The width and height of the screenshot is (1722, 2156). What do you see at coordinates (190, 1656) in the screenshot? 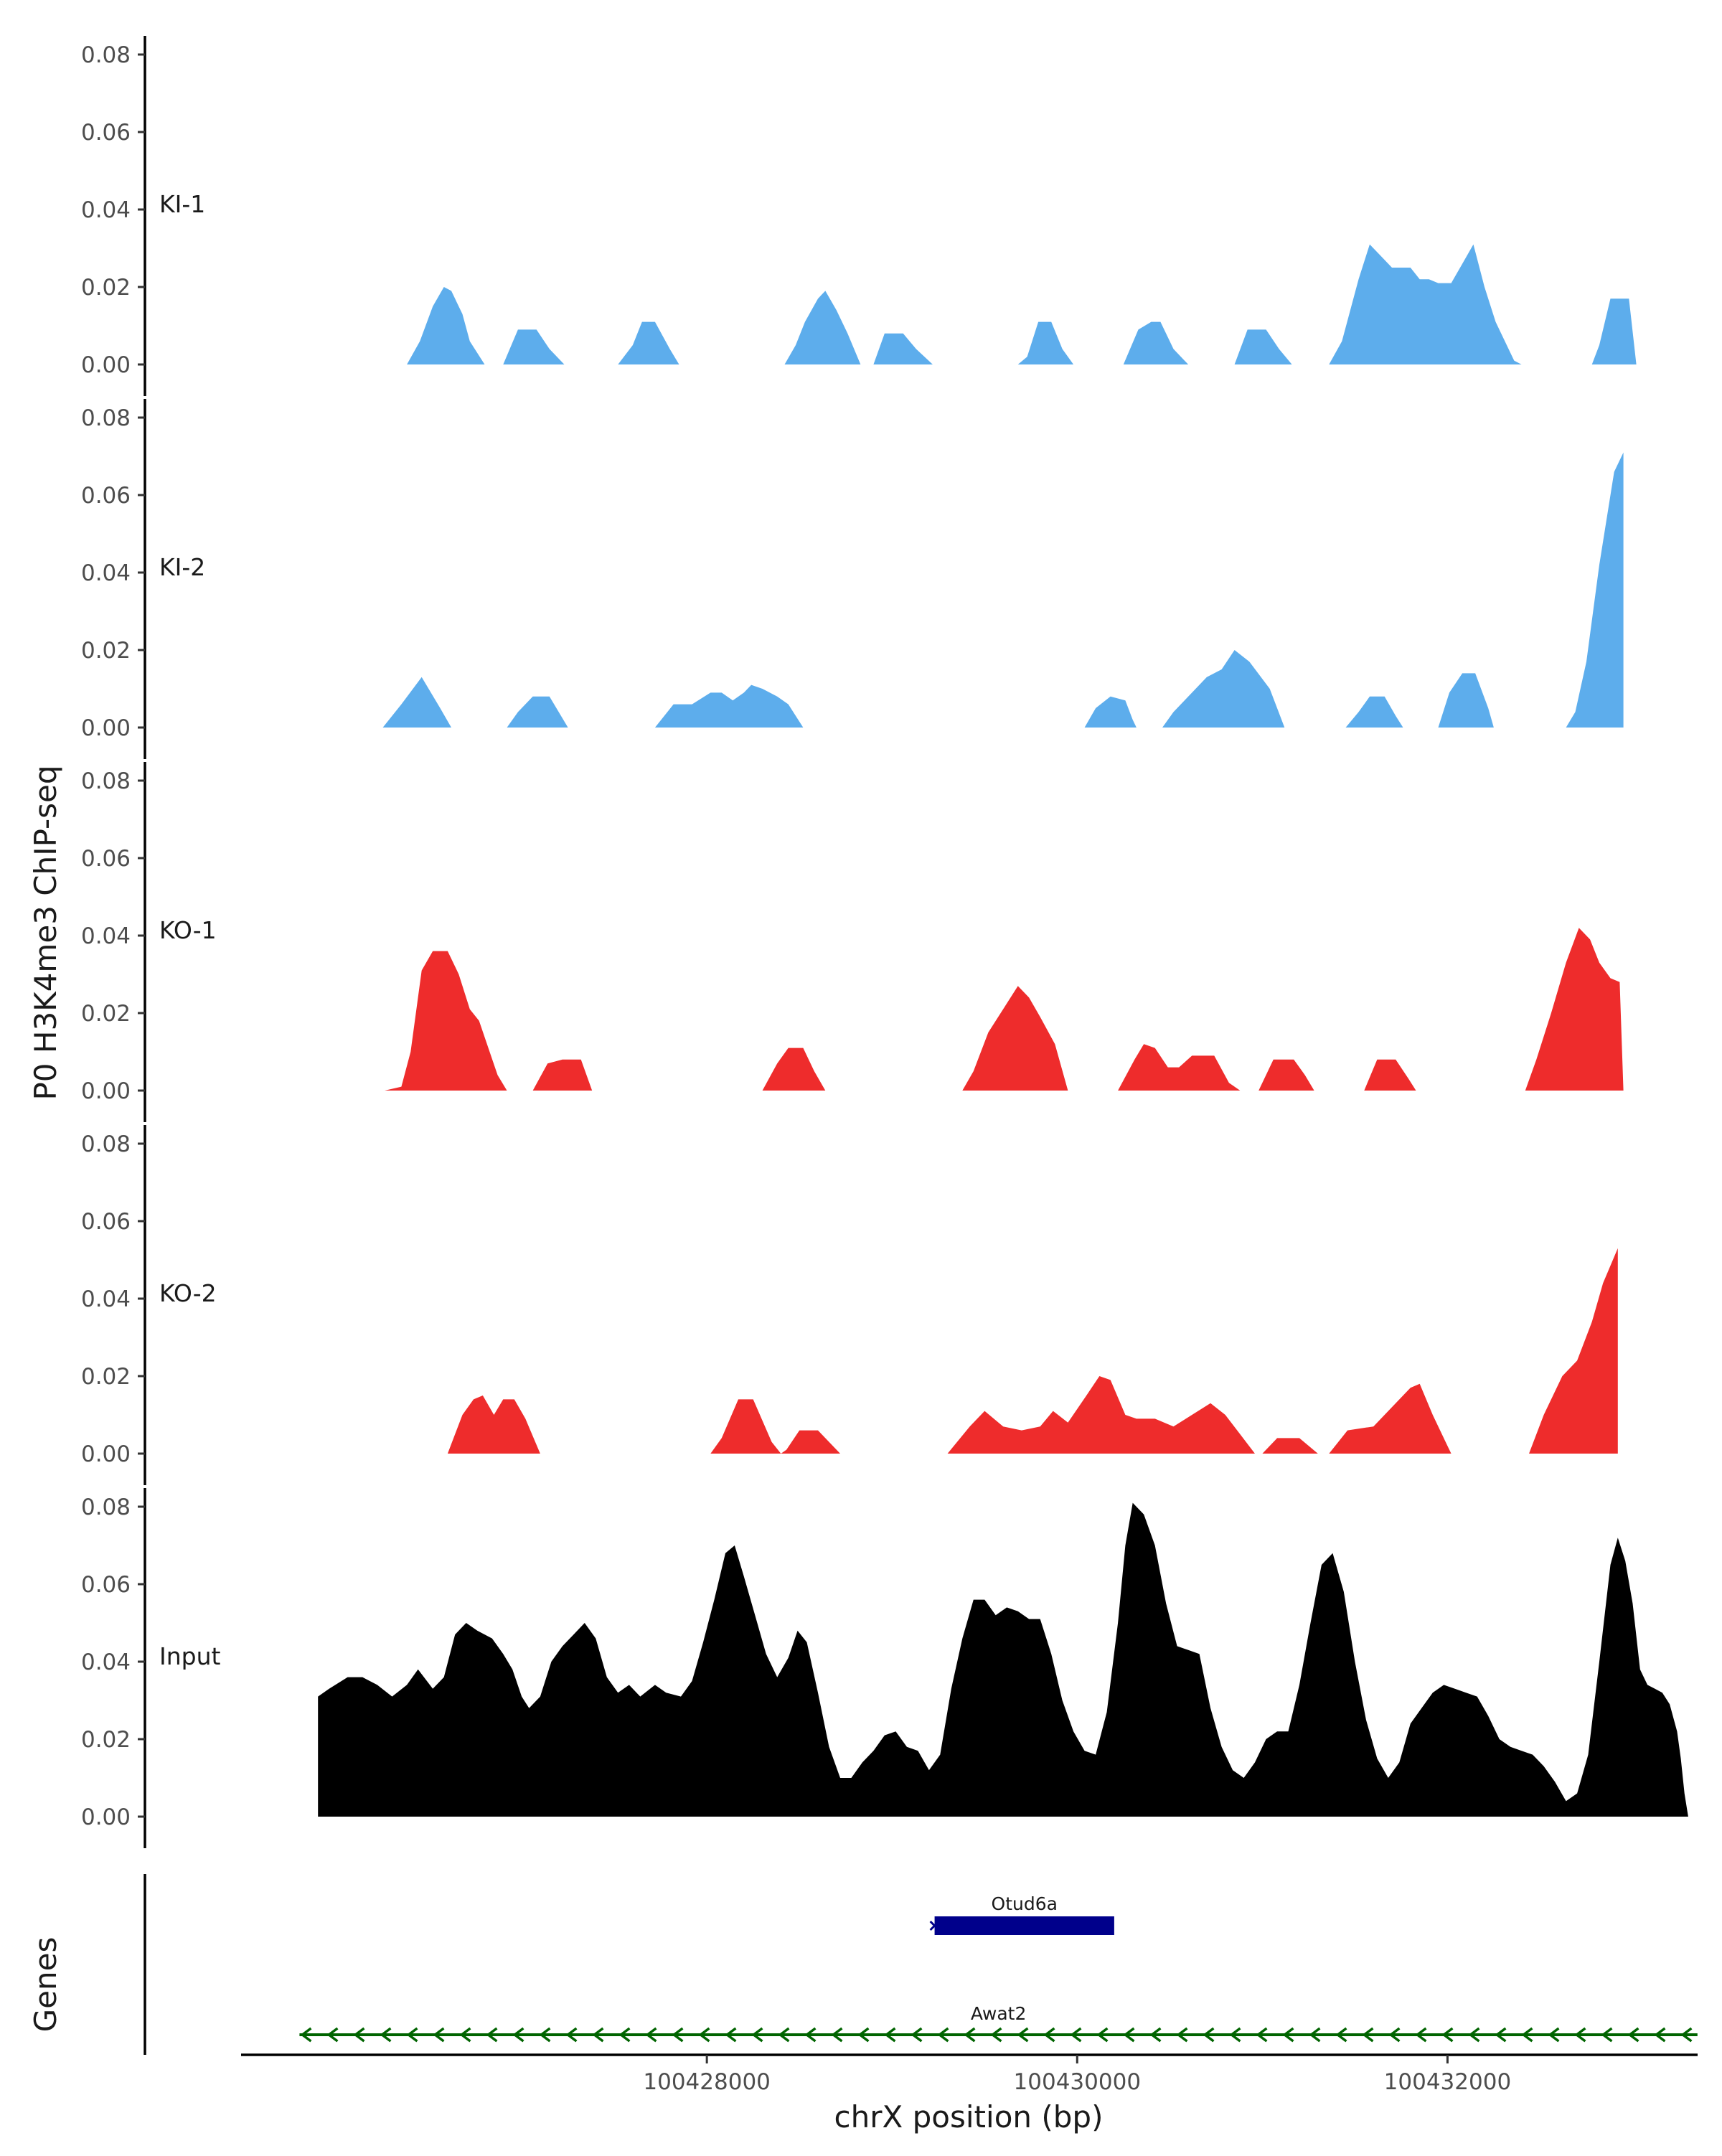
I see `track-label-input: Input` at bounding box center [190, 1656].